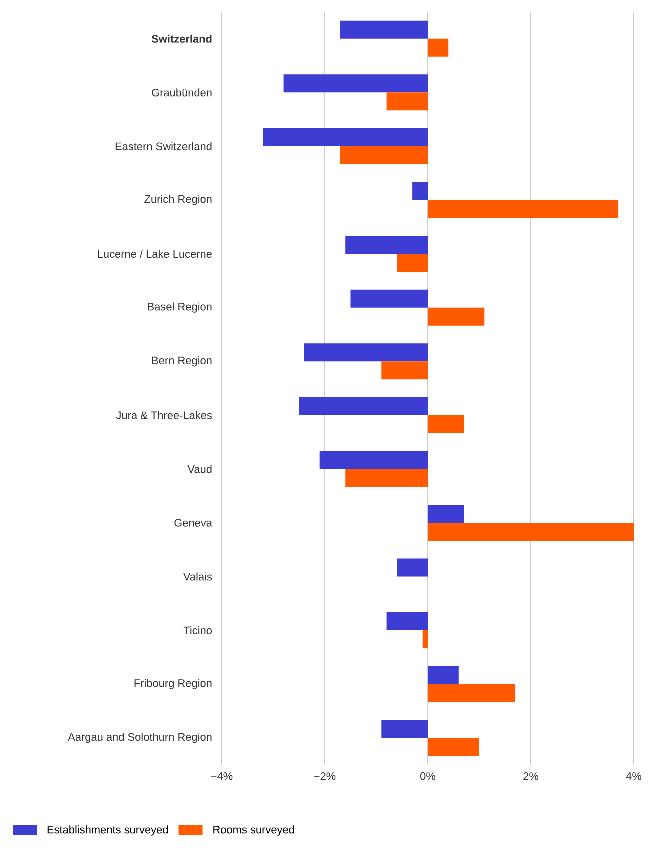  What do you see at coordinates (254, 831) in the screenshot?
I see `legend-label: Rooms surveyed` at bounding box center [254, 831].